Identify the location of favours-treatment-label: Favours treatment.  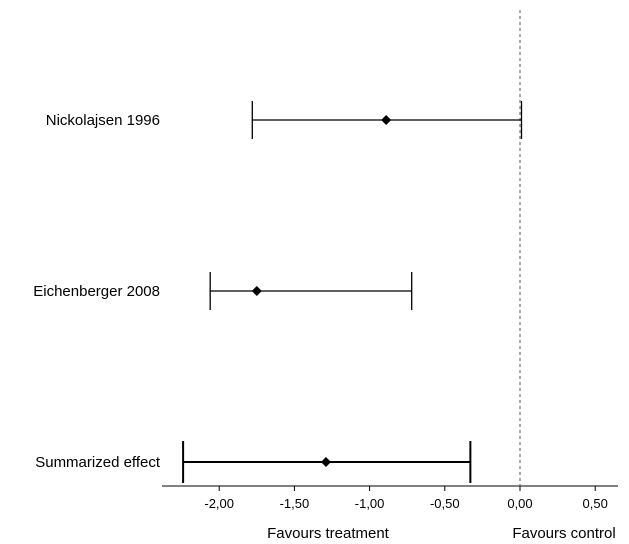
(328, 533).